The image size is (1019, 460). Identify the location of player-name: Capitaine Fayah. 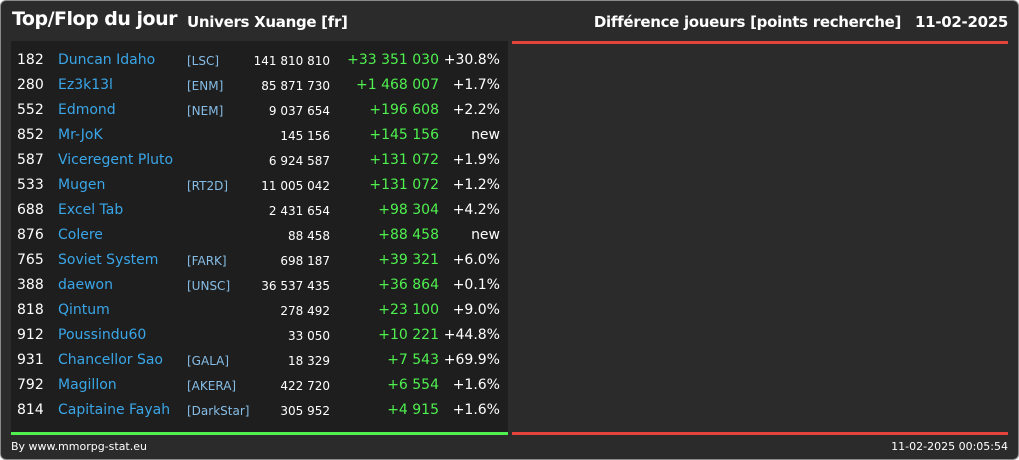
(114, 410).